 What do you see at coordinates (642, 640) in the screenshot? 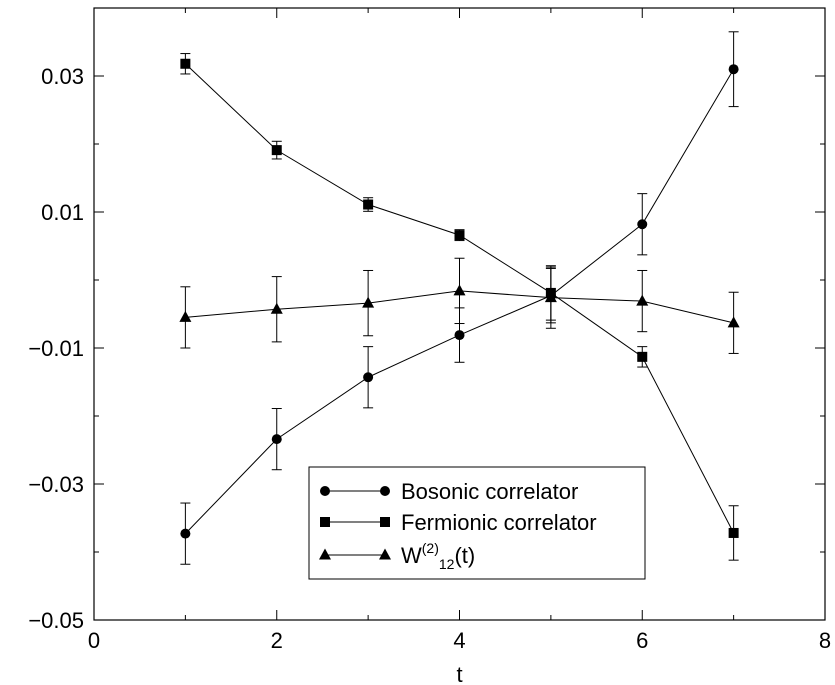
I see `x-tick-label: 6` at bounding box center [642, 640].